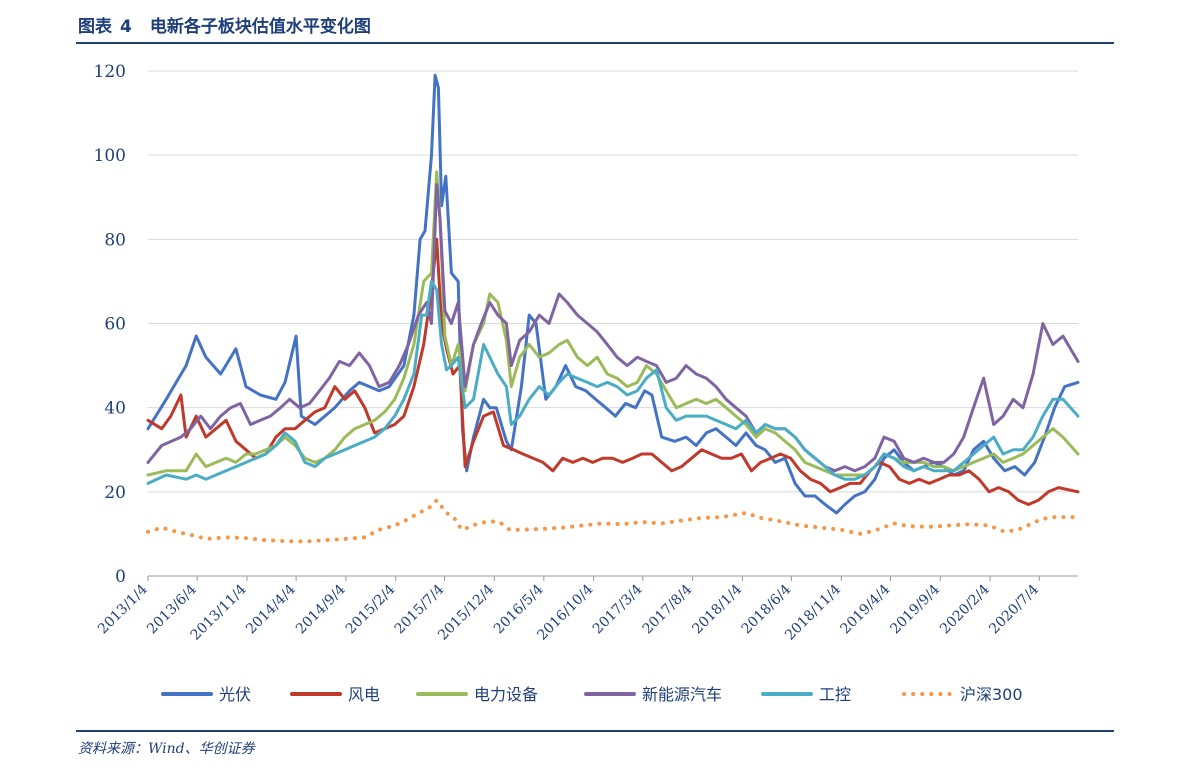  I want to click on y-tick-label: 40, so click(115, 409).